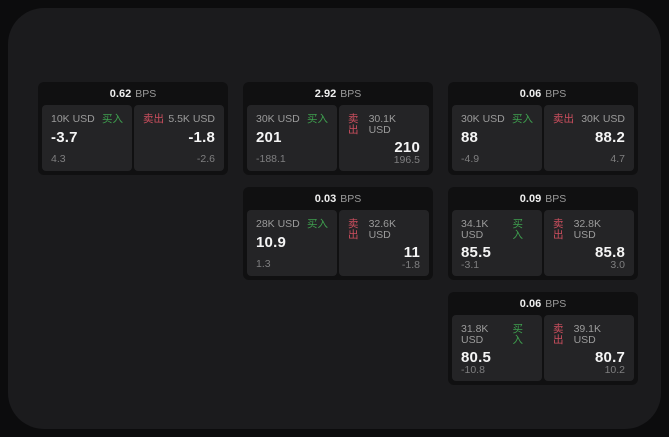  Describe the element at coordinates (201, 137) in the screenshot. I see `sell-price: -1.8` at that location.